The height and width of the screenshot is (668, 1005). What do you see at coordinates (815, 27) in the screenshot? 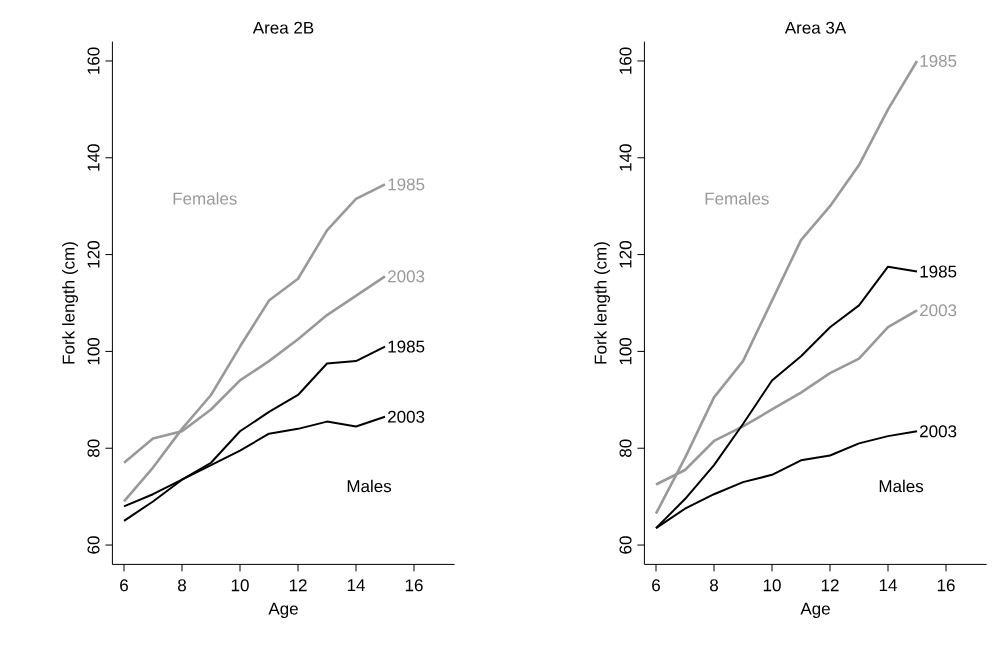
I see `chart-title: Area 3A` at bounding box center [815, 27].